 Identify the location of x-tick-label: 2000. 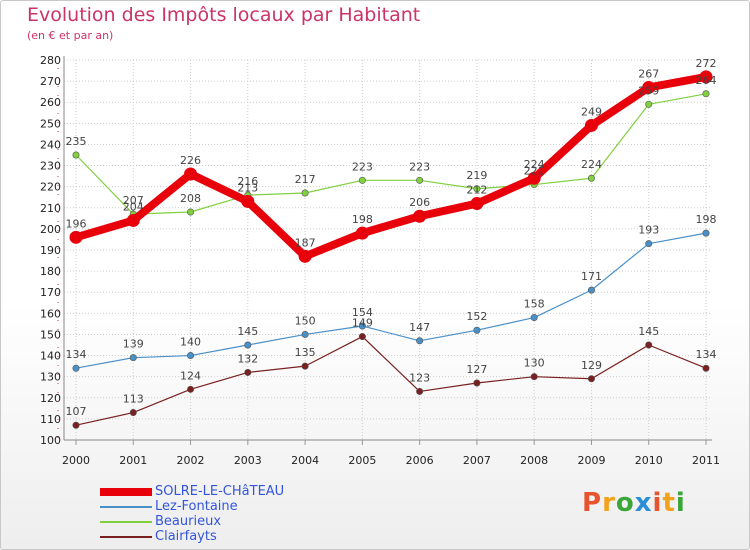
(76, 460).